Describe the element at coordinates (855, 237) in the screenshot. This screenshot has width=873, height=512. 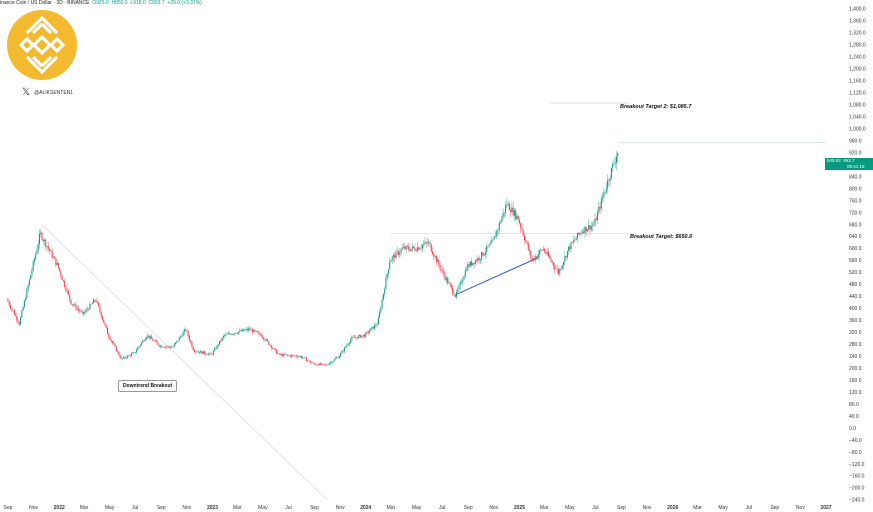
I see `y-tick-label: 640.0` at that location.